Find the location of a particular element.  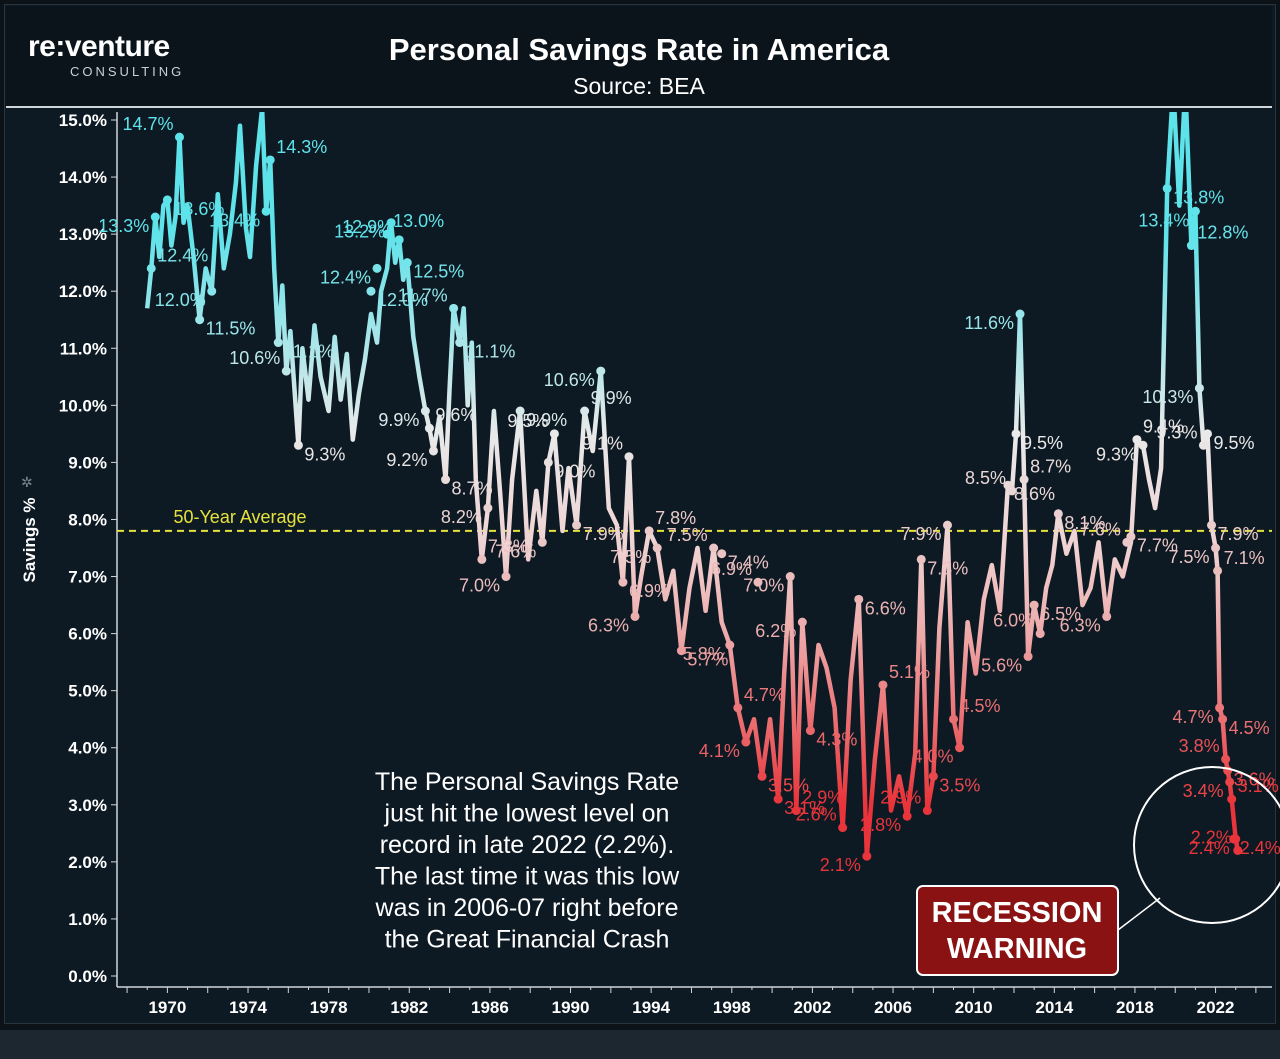

chart-subtitle: Source: BEA is located at coordinates (639, 86).